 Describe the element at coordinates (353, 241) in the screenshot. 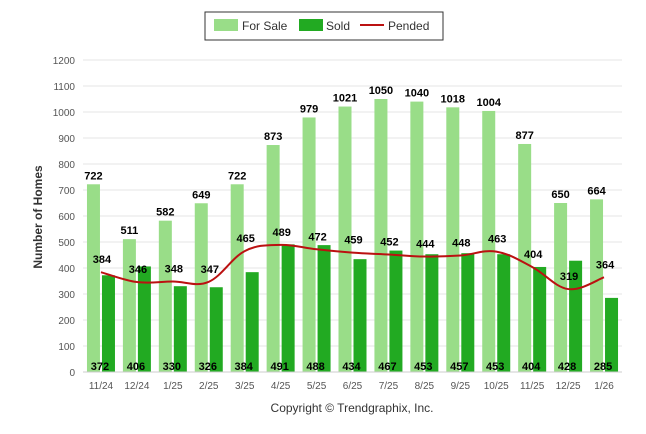

I see `pended-data-label: 459` at that location.